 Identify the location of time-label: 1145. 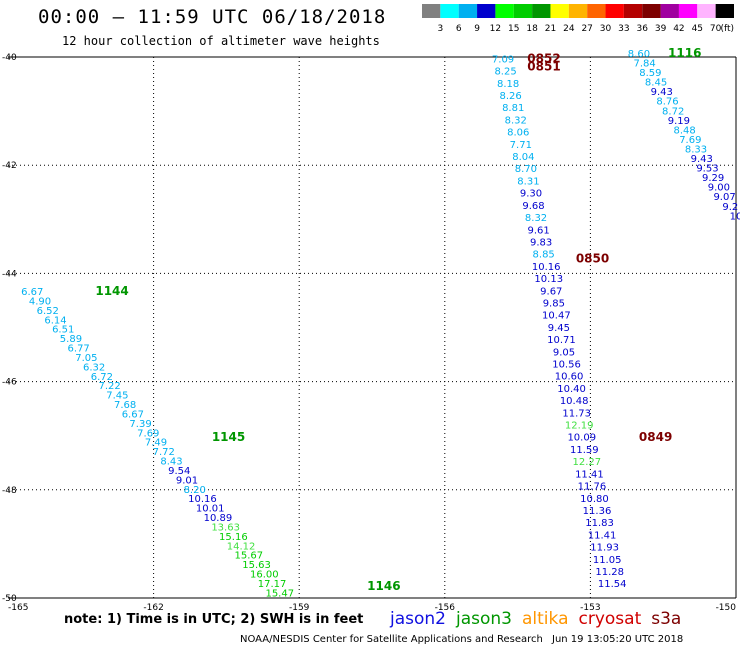
(228, 437).